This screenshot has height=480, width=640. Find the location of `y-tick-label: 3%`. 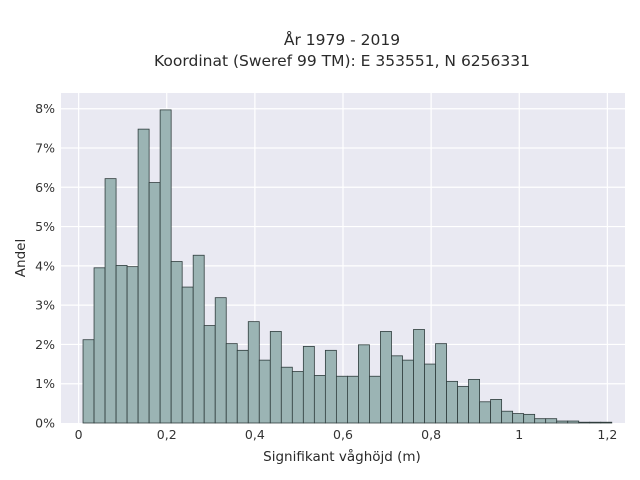

y-tick-label: 3% is located at coordinates (45, 305).